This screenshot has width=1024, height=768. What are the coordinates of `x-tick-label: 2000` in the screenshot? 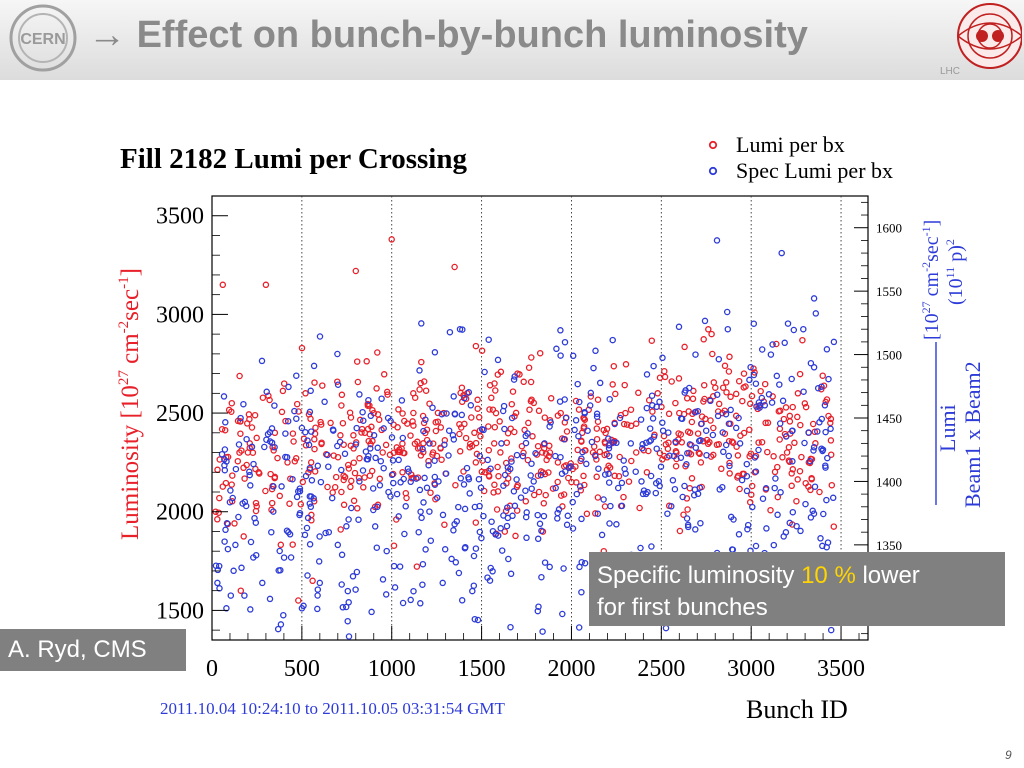 It's located at (571, 669).